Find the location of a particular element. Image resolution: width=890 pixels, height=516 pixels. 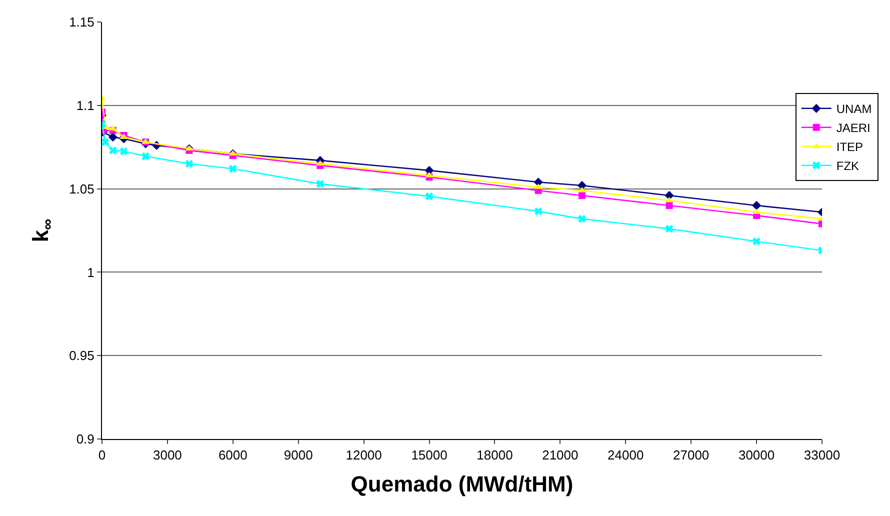

x-tick-label: 27000 is located at coordinates (691, 455).